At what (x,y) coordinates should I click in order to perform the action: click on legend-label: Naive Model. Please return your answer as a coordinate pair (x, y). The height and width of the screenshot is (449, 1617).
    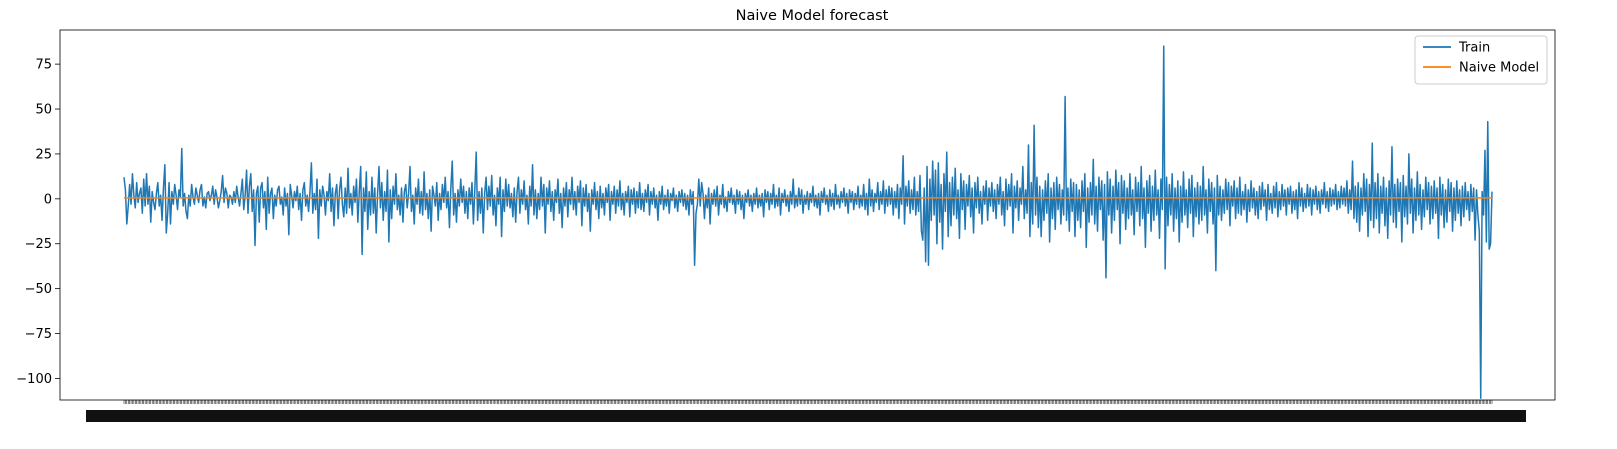
    Looking at the image, I should click on (1499, 68).